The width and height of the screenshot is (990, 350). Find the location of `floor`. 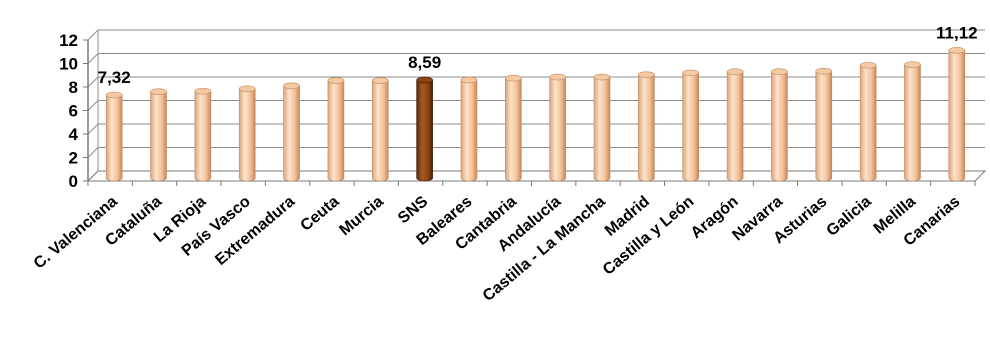

floor is located at coordinates (536, 176).